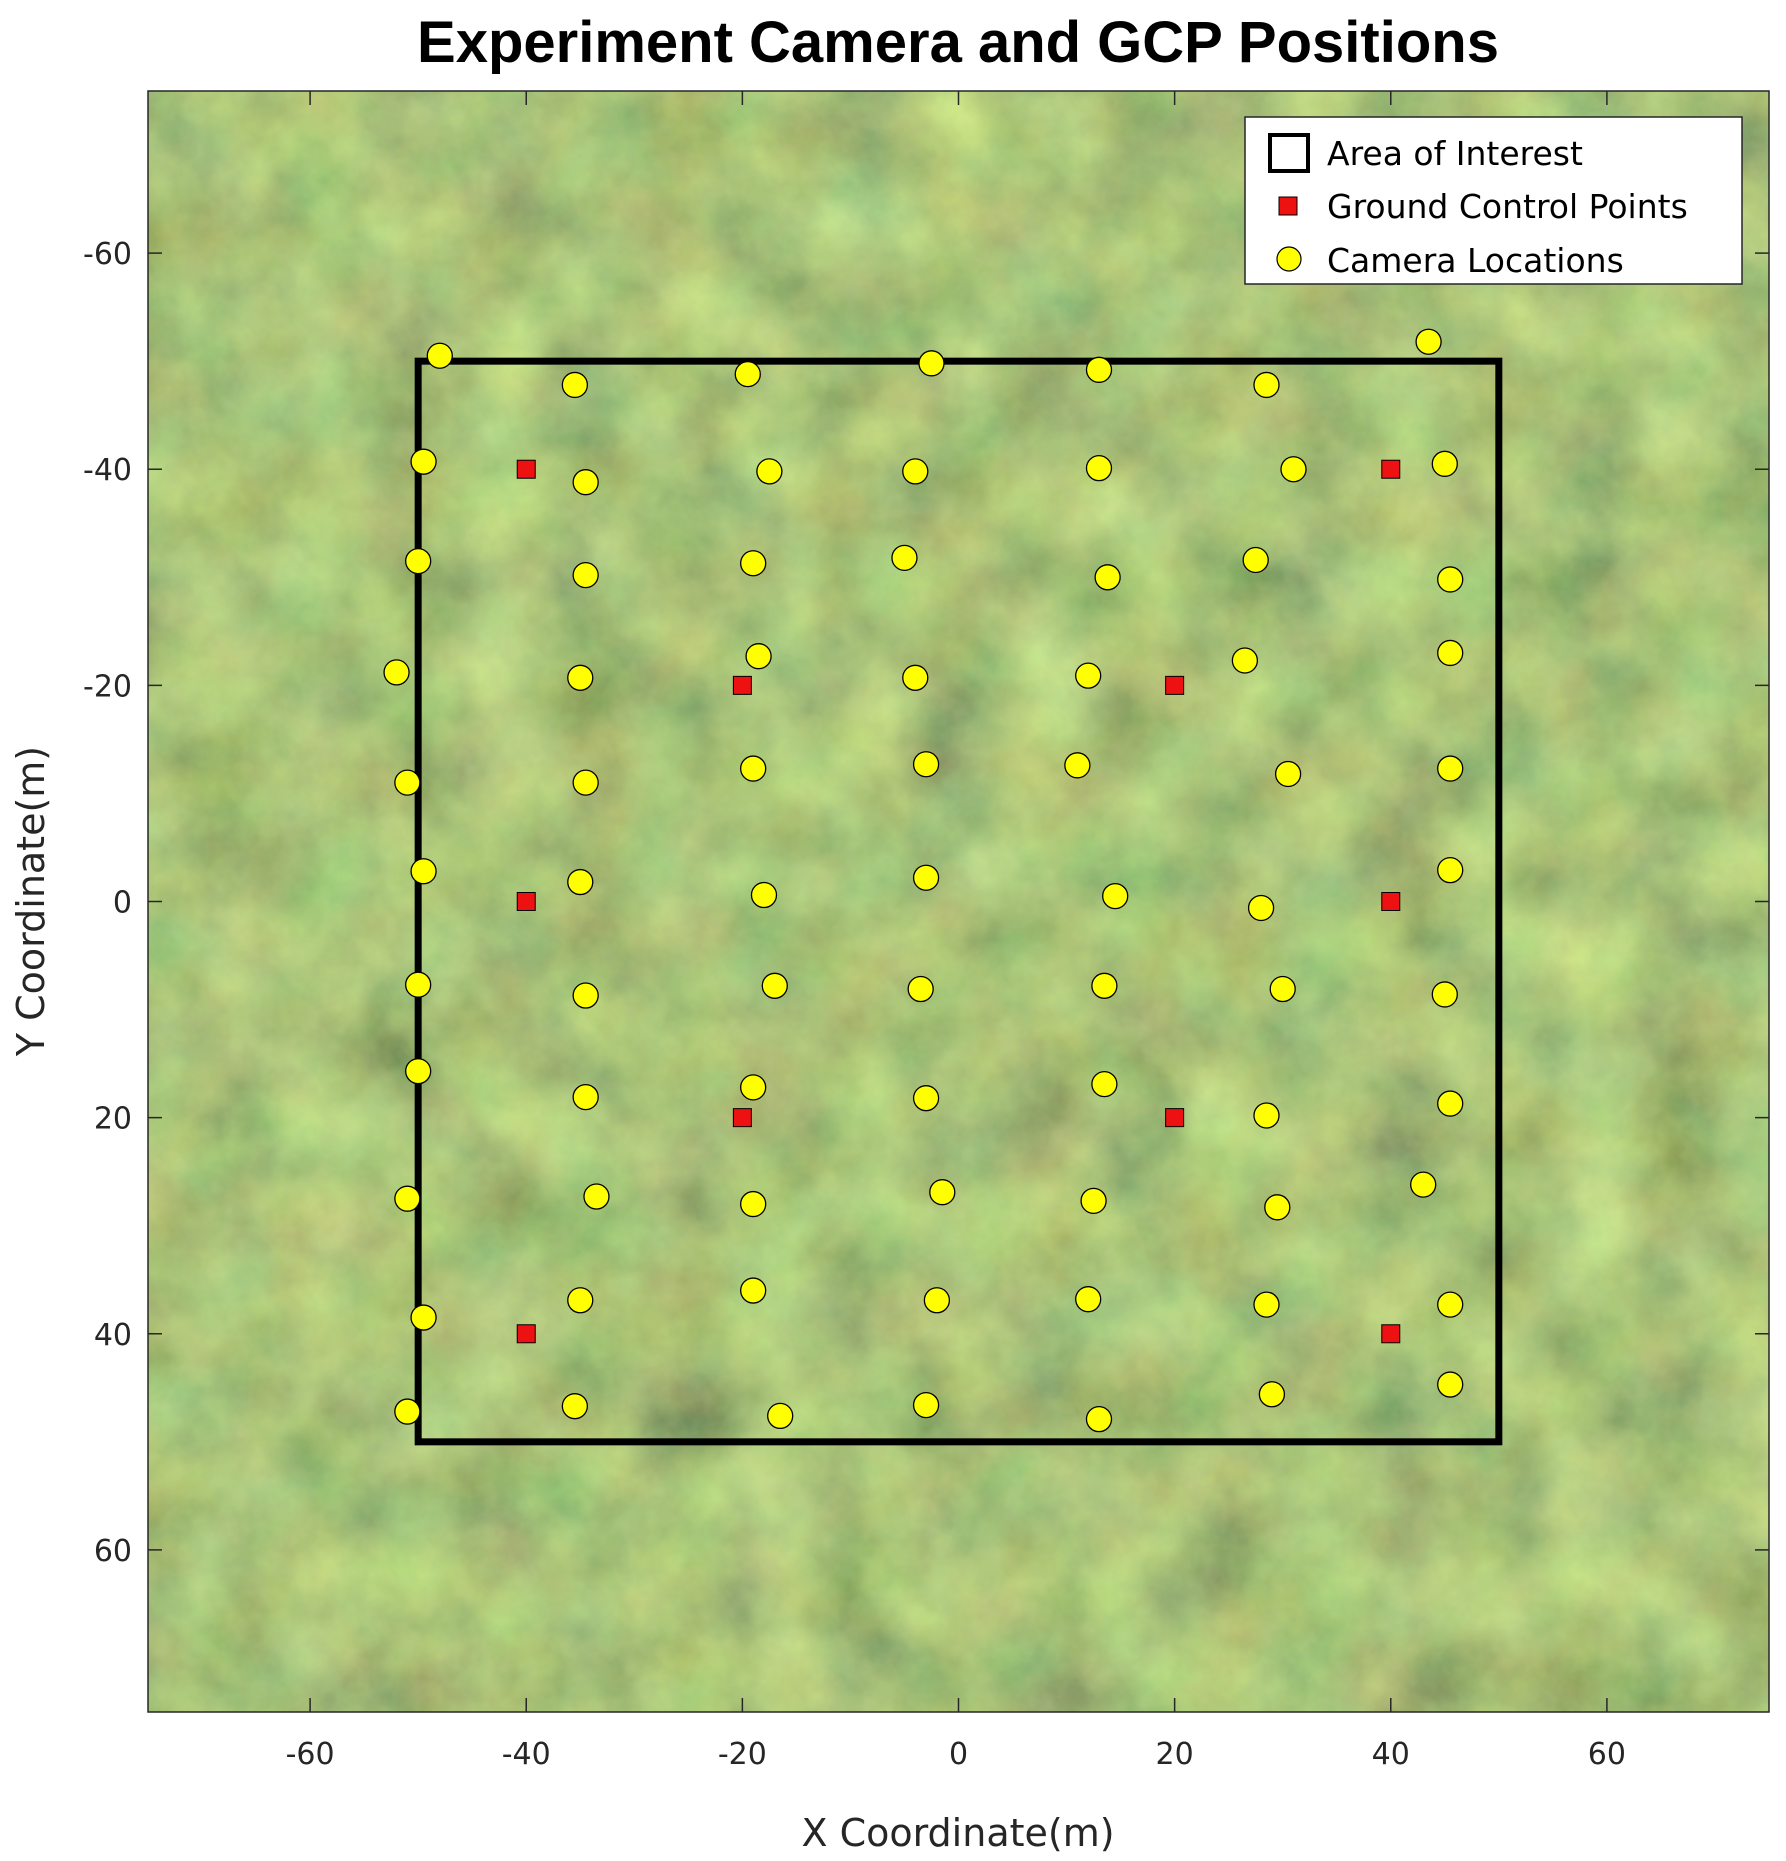 This screenshot has width=1786, height=1861. Describe the element at coordinates (1288, 206) in the screenshot. I see `legend-gcp-swatch` at that location.